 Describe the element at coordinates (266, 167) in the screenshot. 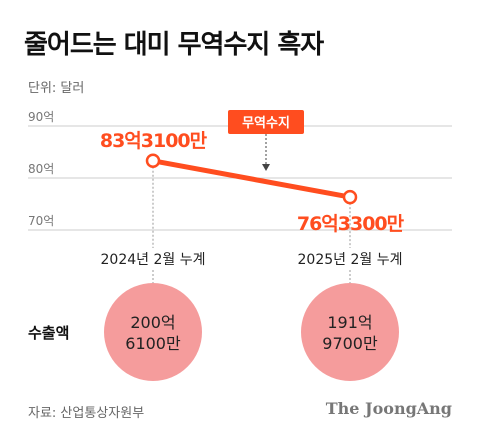

I see `callout-arrow` at that location.